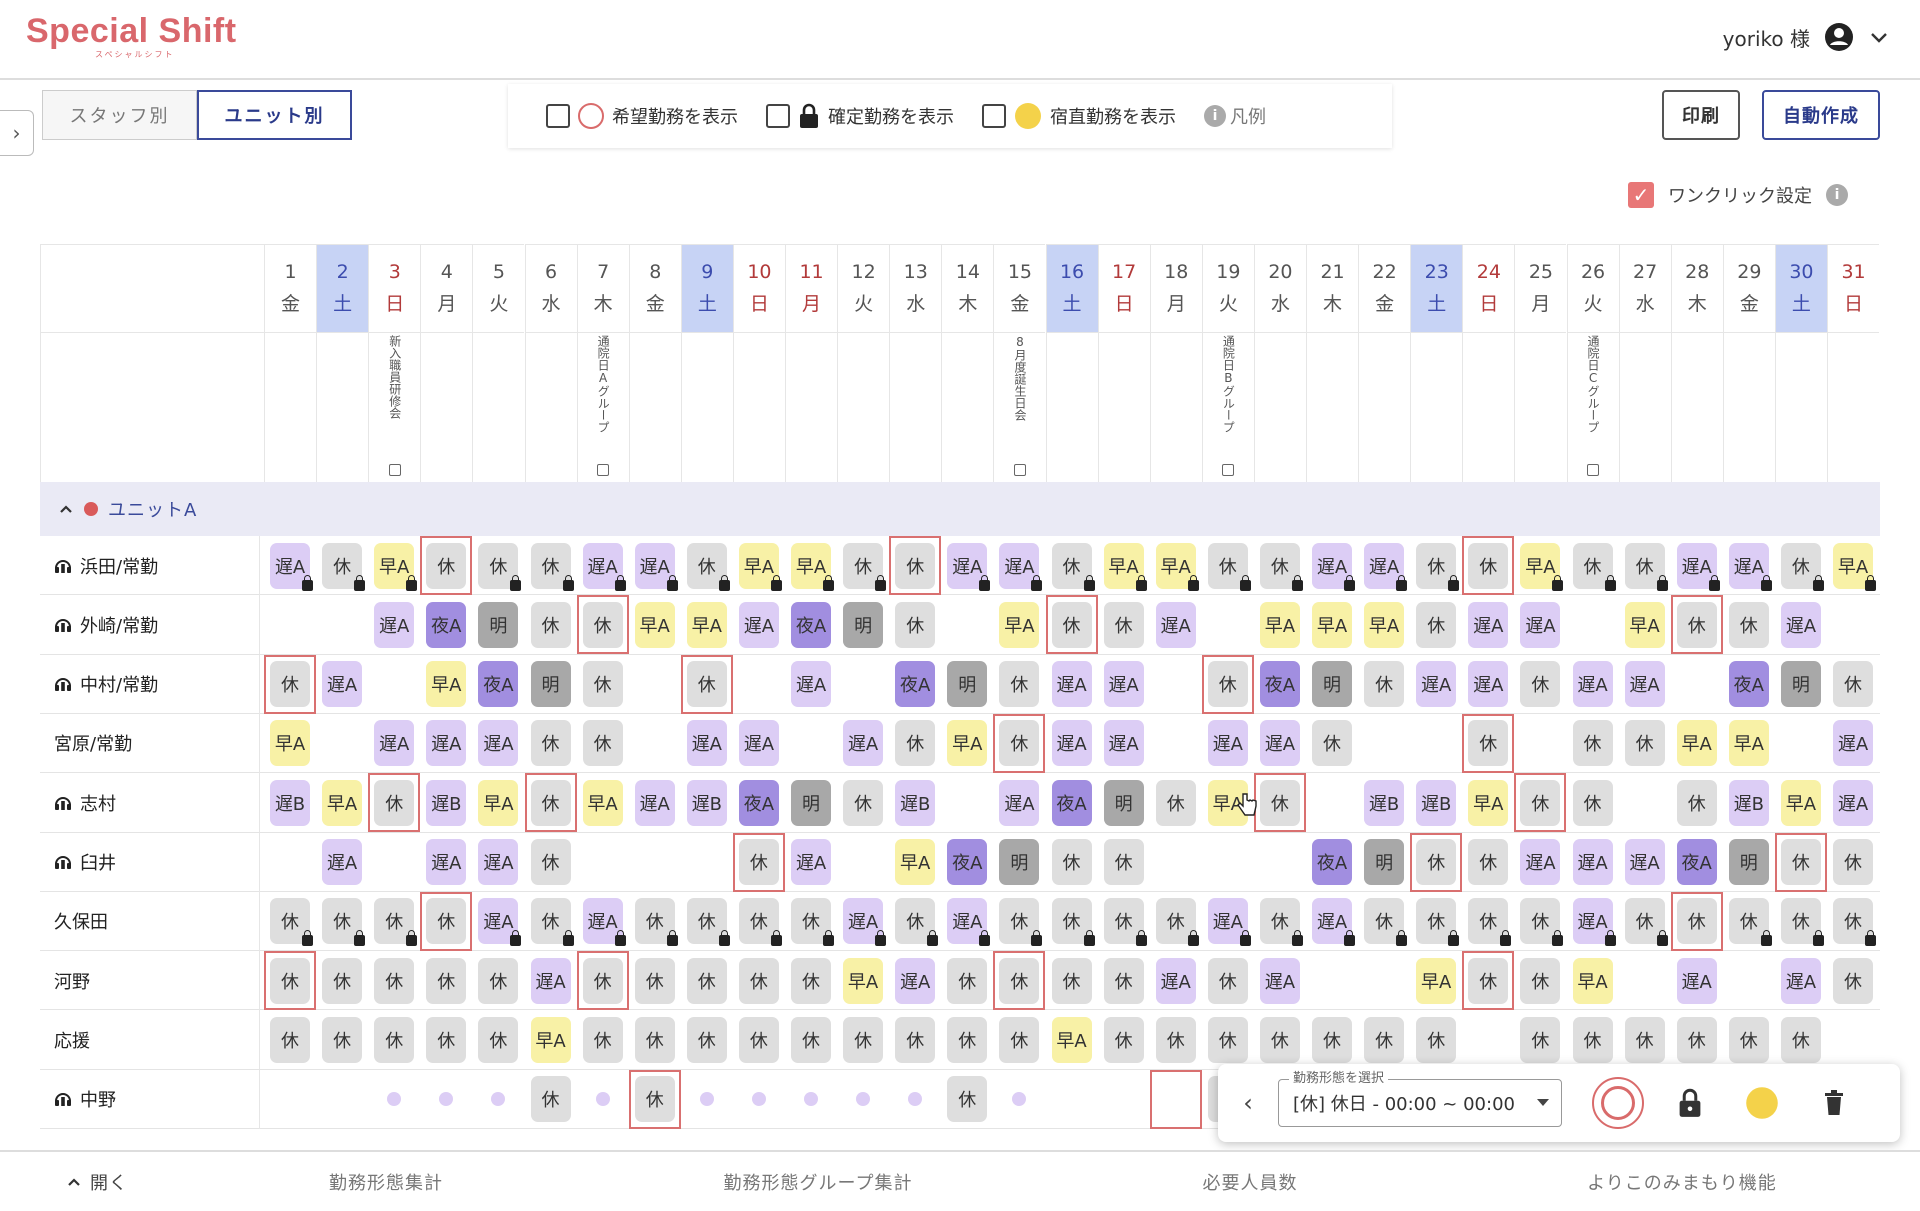 This screenshot has height=1211, width=1920. Describe the element at coordinates (1420, 1097) in the screenshot. I see `shift-type-select: 勤務形態を選択 [休] 休日 - 00:00 ~ 00:00` at that location.